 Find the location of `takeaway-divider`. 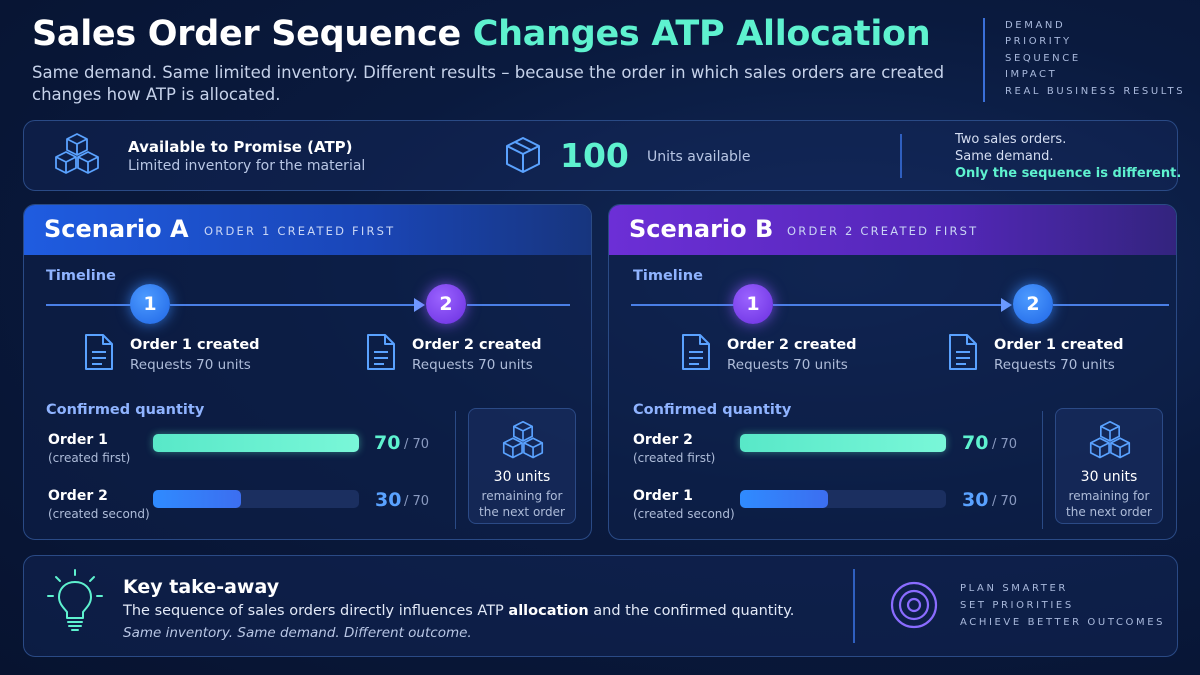

takeaway-divider is located at coordinates (854, 606).